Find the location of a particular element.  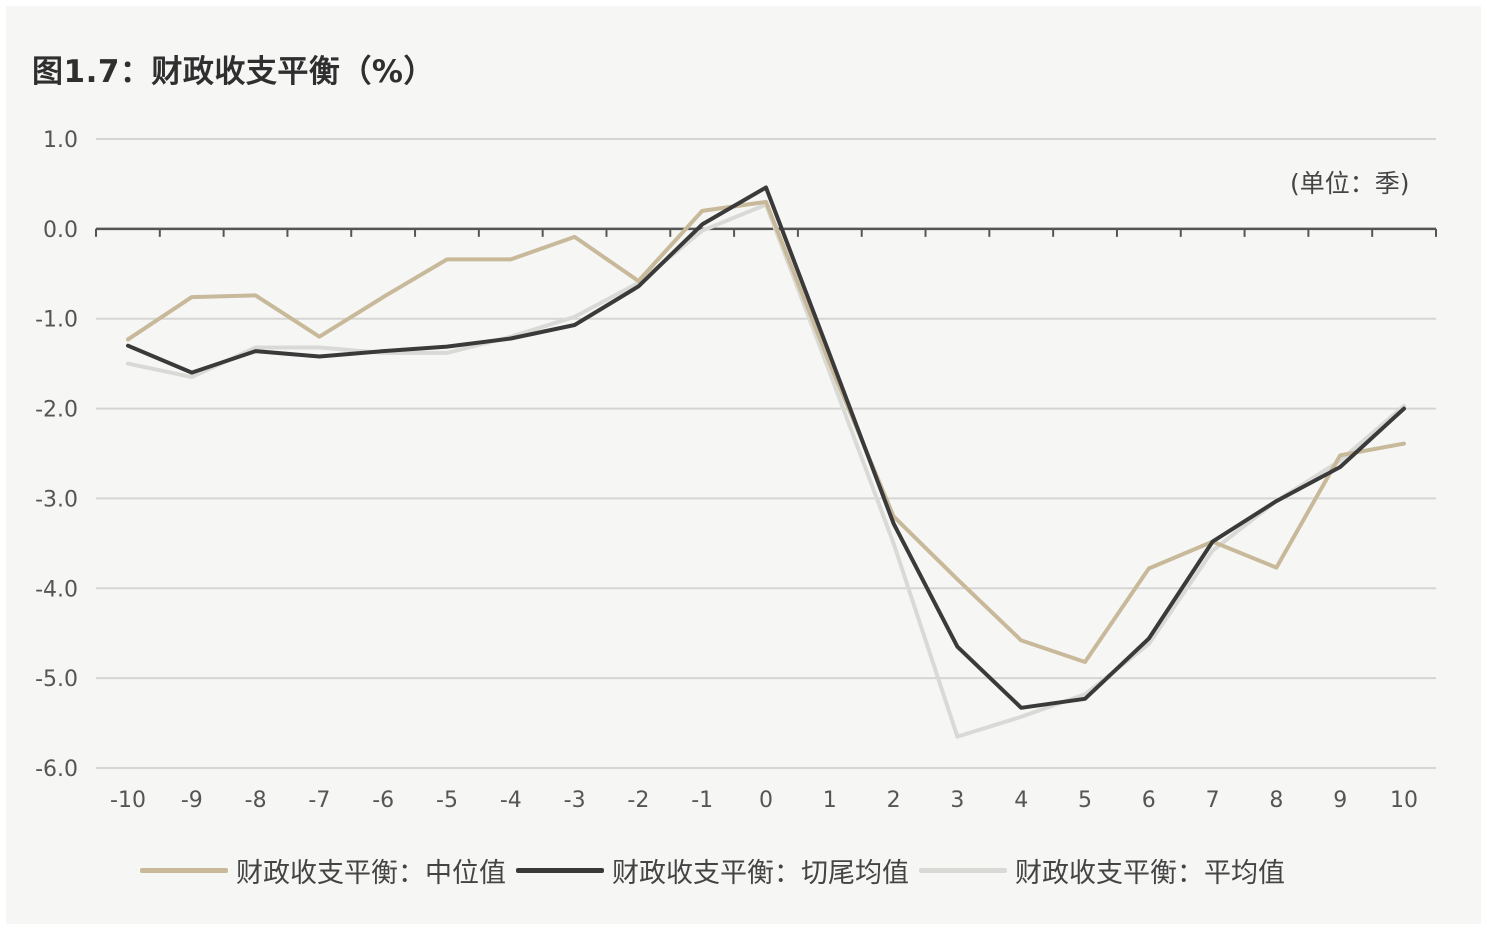

x-tick-label: -10 is located at coordinates (128, 800).